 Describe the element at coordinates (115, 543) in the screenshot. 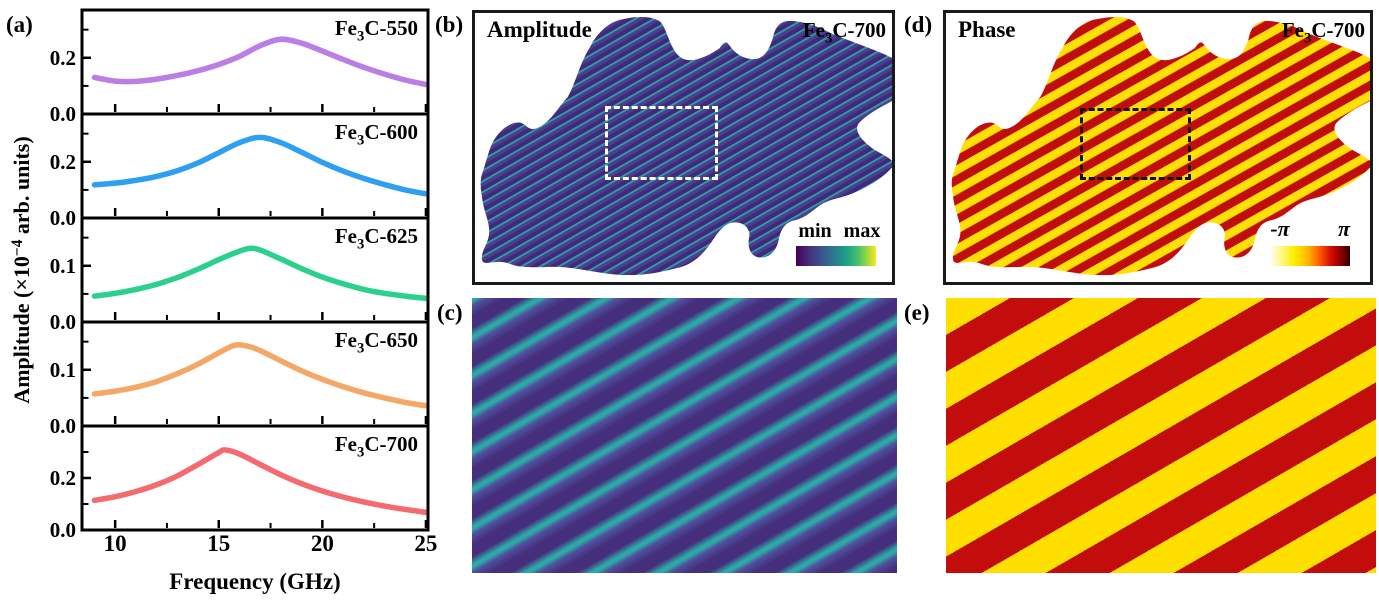

I see `x-tick-label: 10` at that location.